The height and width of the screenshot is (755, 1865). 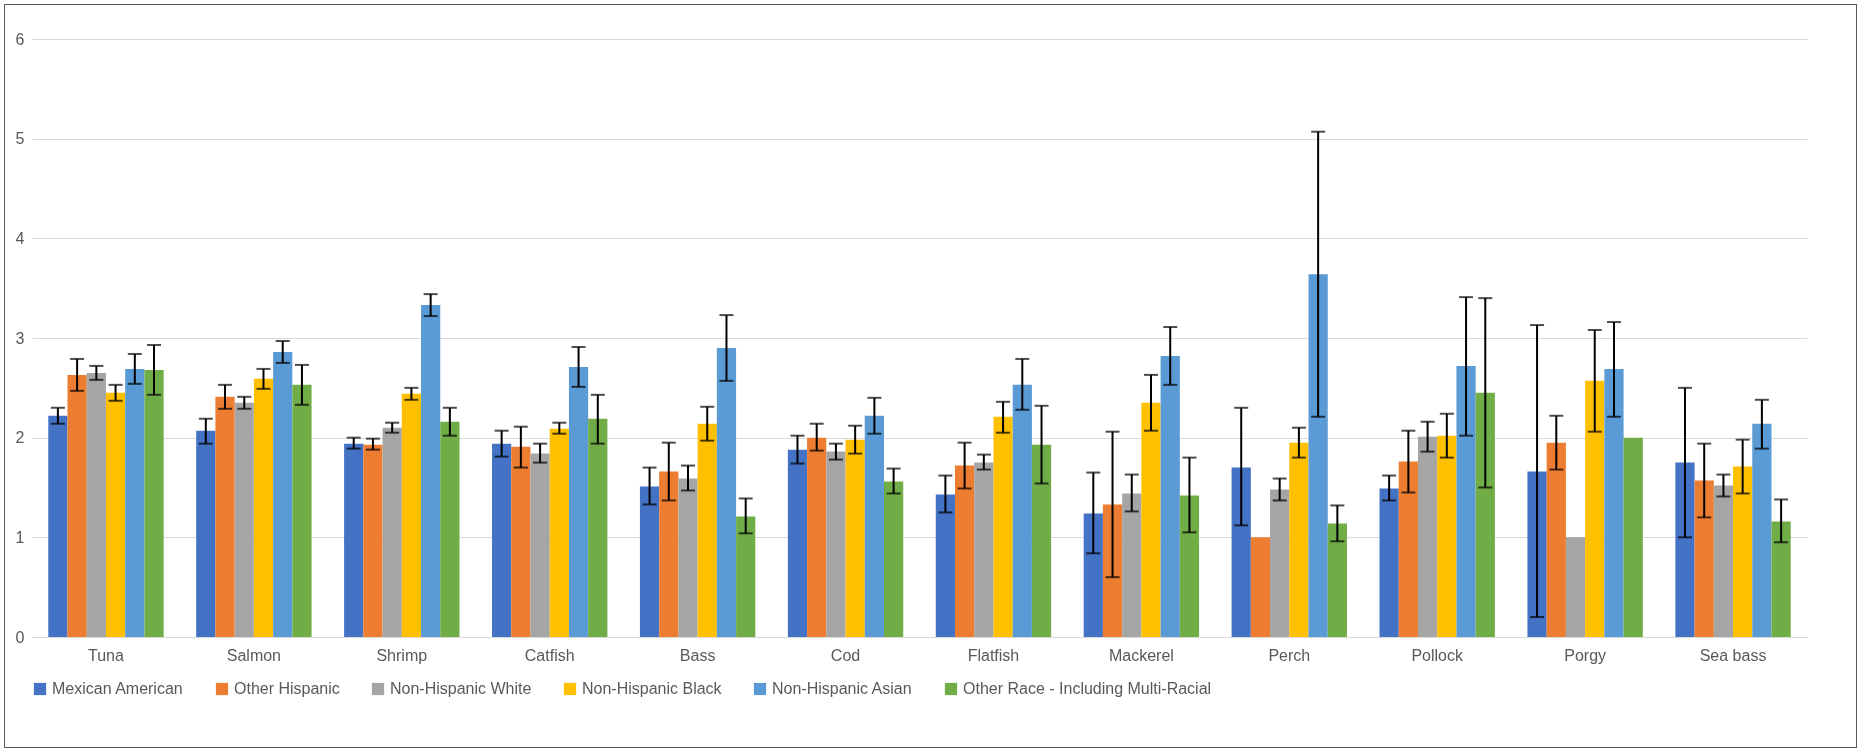 I want to click on x-tick-label: Perch, so click(x=1289, y=655).